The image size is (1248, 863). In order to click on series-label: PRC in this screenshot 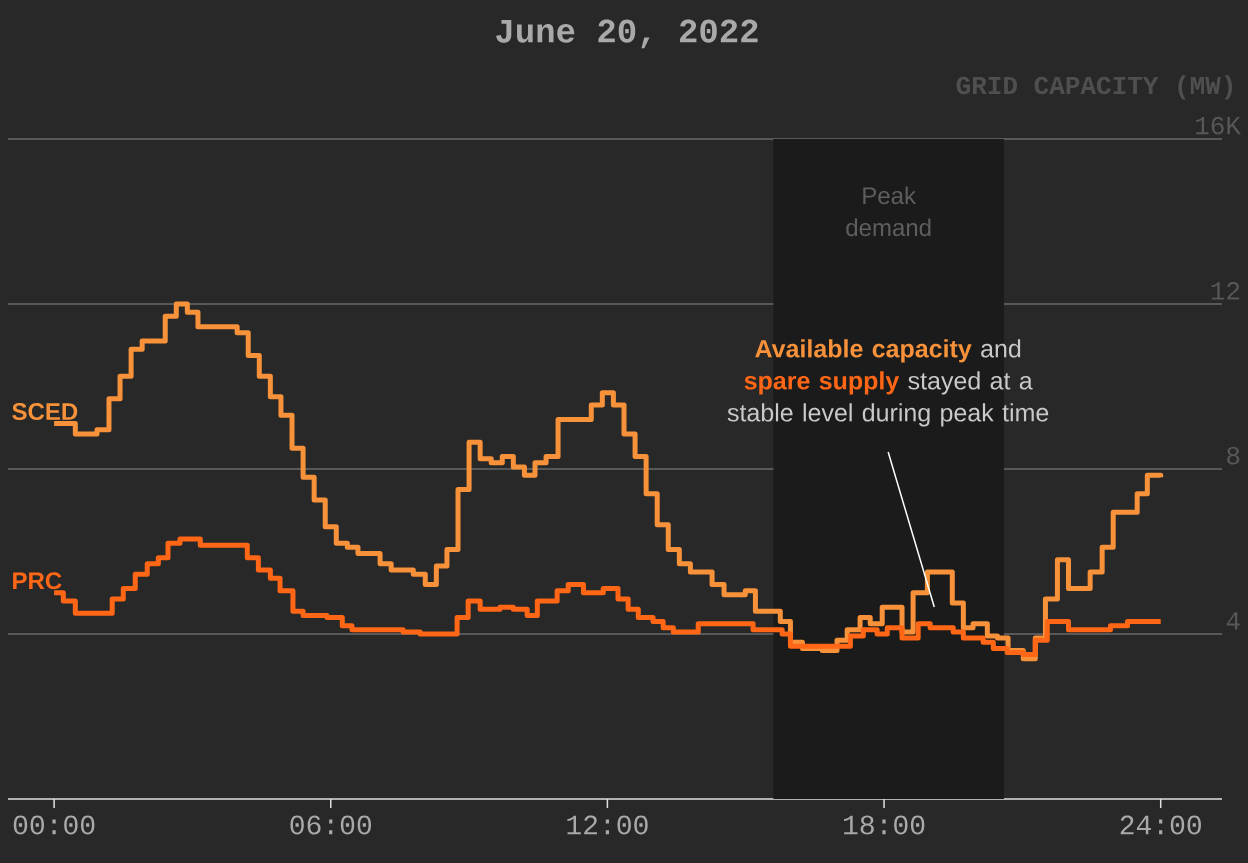, I will do `click(37, 581)`.